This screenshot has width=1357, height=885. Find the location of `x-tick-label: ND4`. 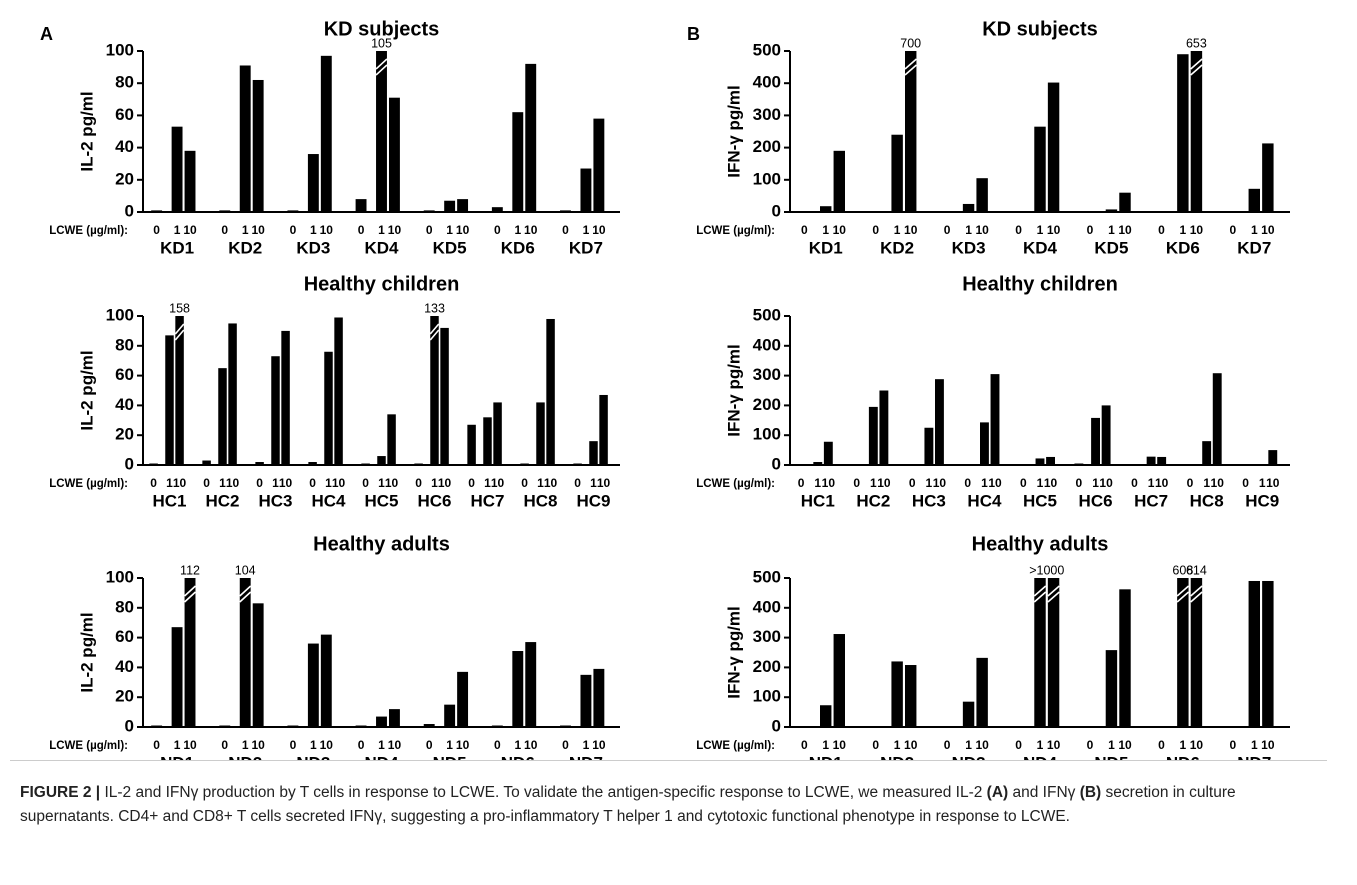

x-tick-label: ND4 is located at coordinates (1040, 756).